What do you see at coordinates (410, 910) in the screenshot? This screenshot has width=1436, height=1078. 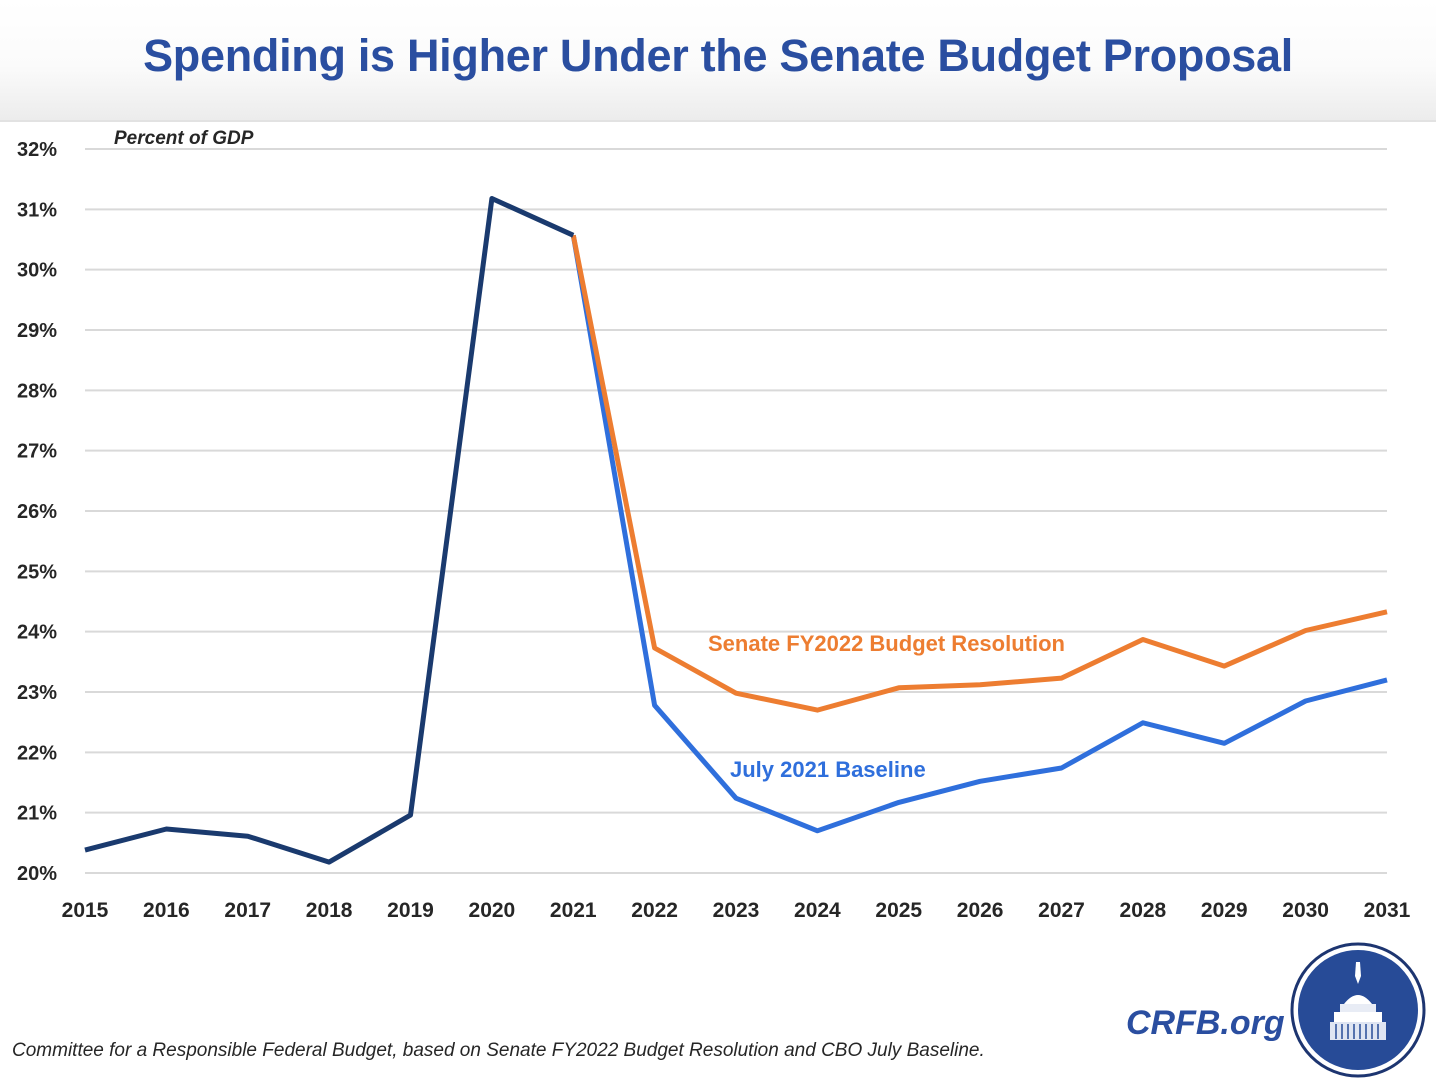 I see `x-tick-label: 2019` at bounding box center [410, 910].